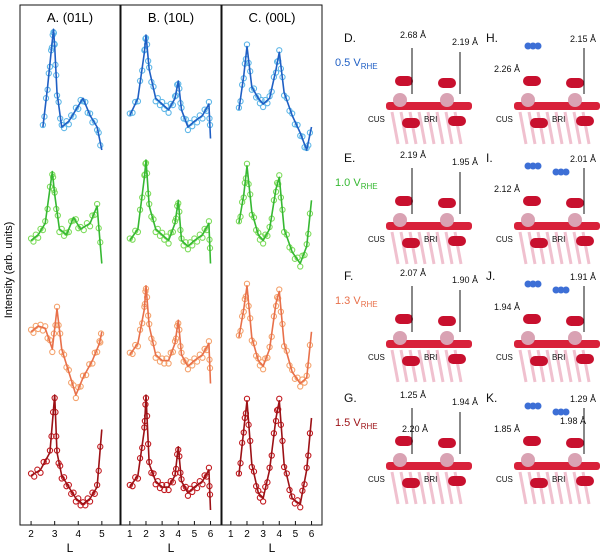 The width and height of the screenshot is (600, 557). I want to click on panel-c-title: C. (00L), so click(272, 17).